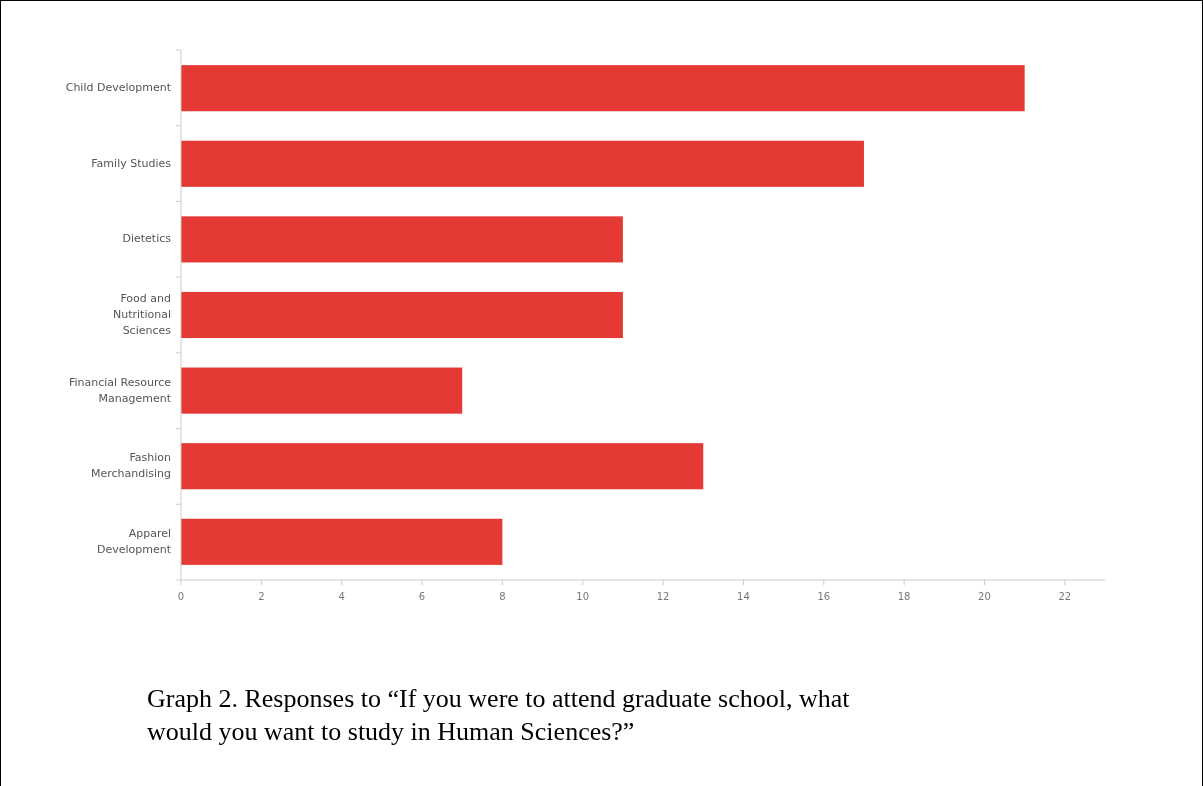 Image resolution: width=1203 pixels, height=786 pixels. I want to click on x-tick-label: 2, so click(261, 596).